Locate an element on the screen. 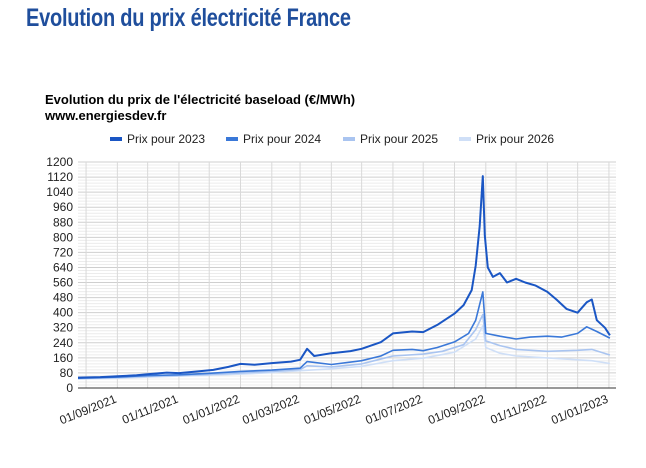 The height and width of the screenshot is (468, 646). chart-subtitle: www.energiesdev.fr is located at coordinates (105, 115).